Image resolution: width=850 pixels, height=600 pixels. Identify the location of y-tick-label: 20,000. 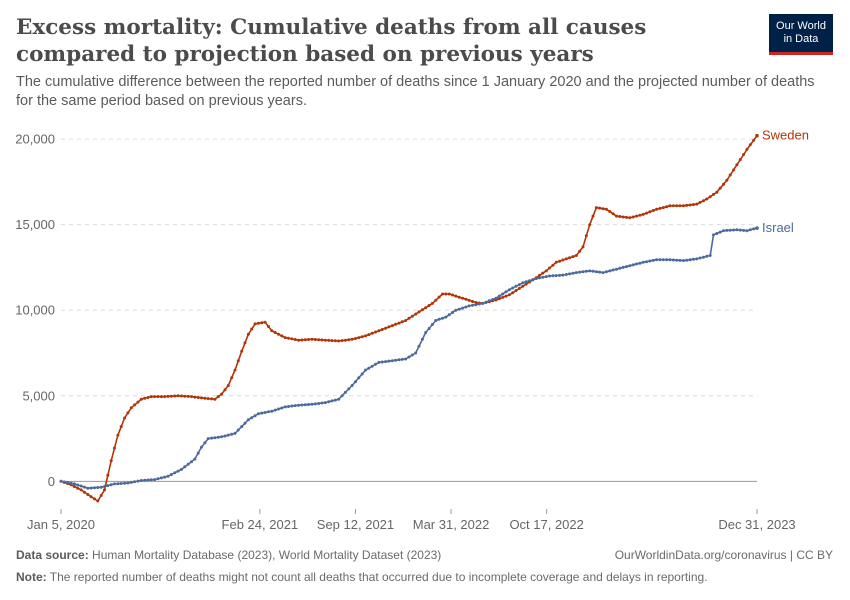
(35, 139).